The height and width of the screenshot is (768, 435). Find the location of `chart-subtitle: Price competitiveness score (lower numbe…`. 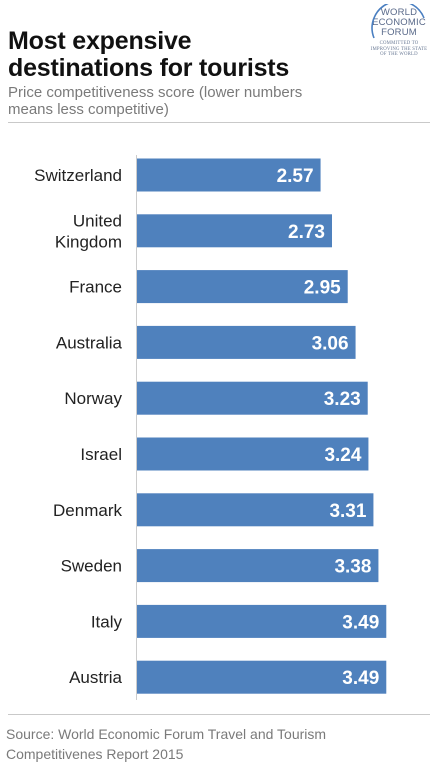

chart-subtitle: Price competitiveness score (lower numbe… is located at coordinates (198, 101).